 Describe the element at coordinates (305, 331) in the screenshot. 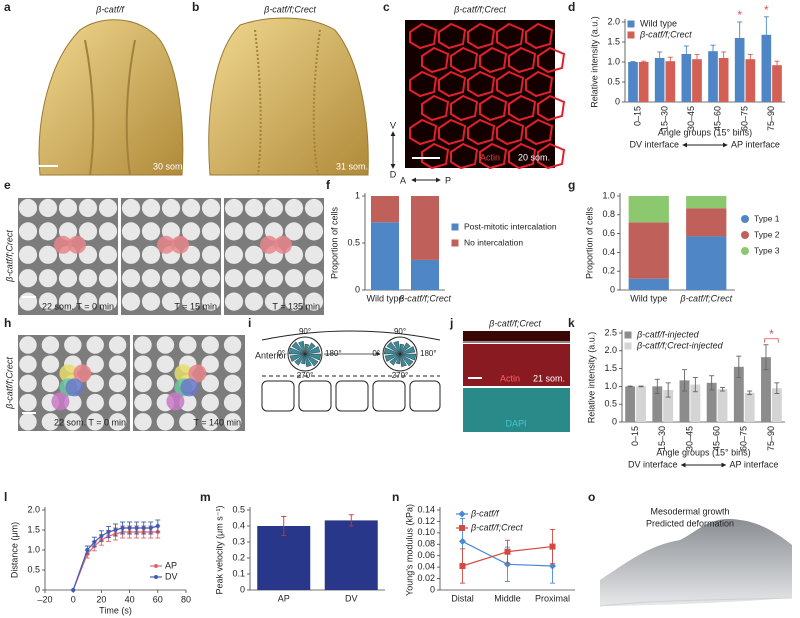

I see `angle-label: 90°` at that location.